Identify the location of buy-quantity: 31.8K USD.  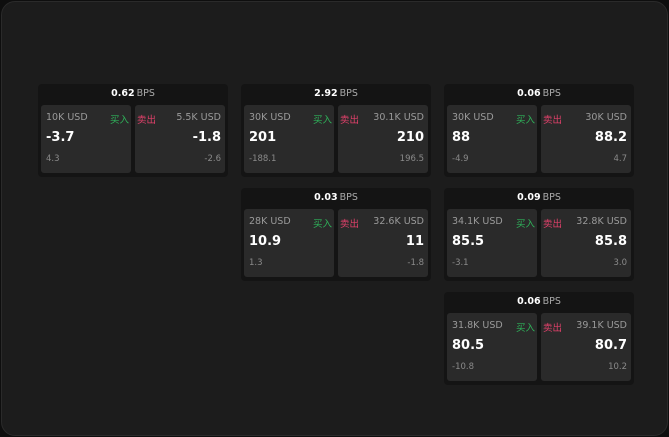
(477, 325).